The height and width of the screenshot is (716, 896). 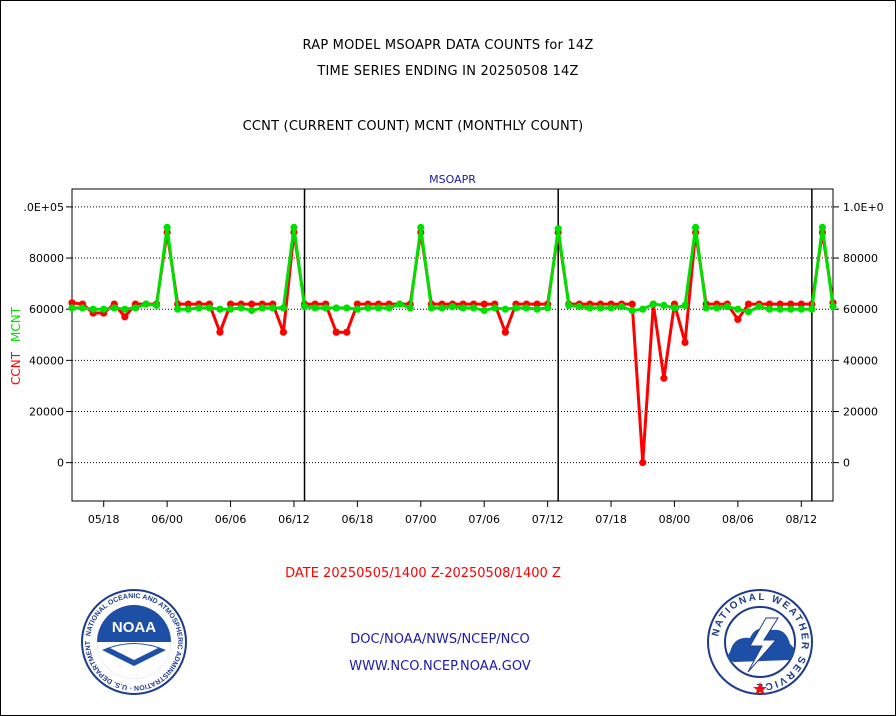 I want to click on y-tick-label-left: 20000, so click(x=46, y=411).